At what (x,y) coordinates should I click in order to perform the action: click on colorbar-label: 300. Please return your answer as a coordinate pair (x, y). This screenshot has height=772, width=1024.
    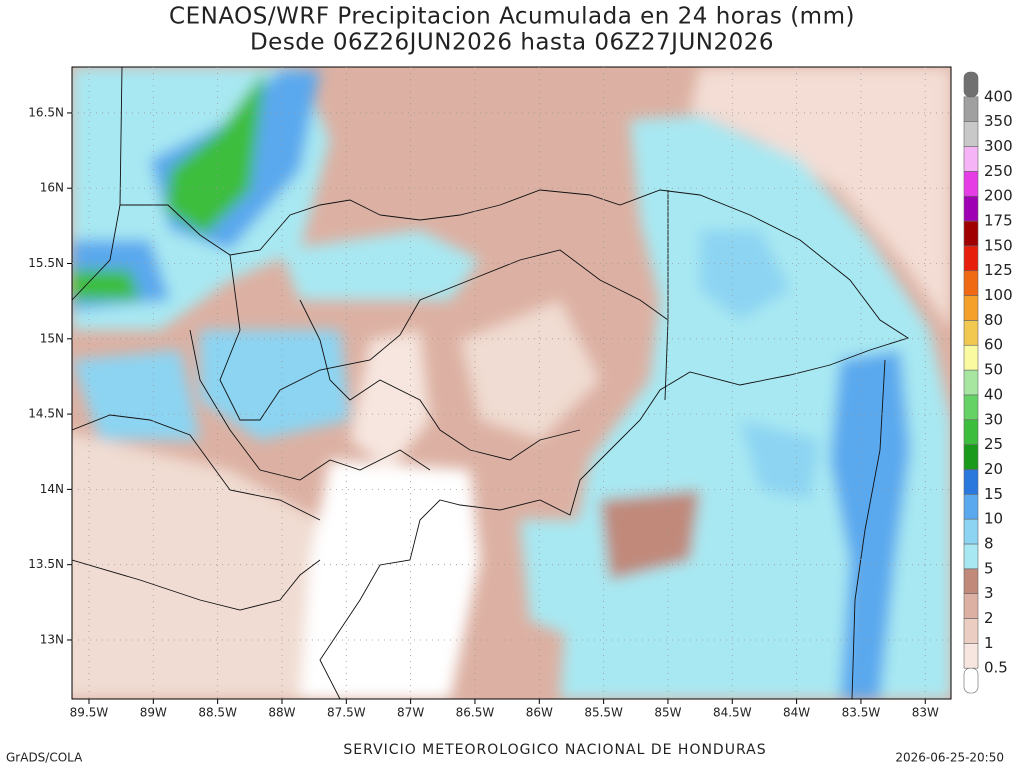
    Looking at the image, I should click on (998, 146).